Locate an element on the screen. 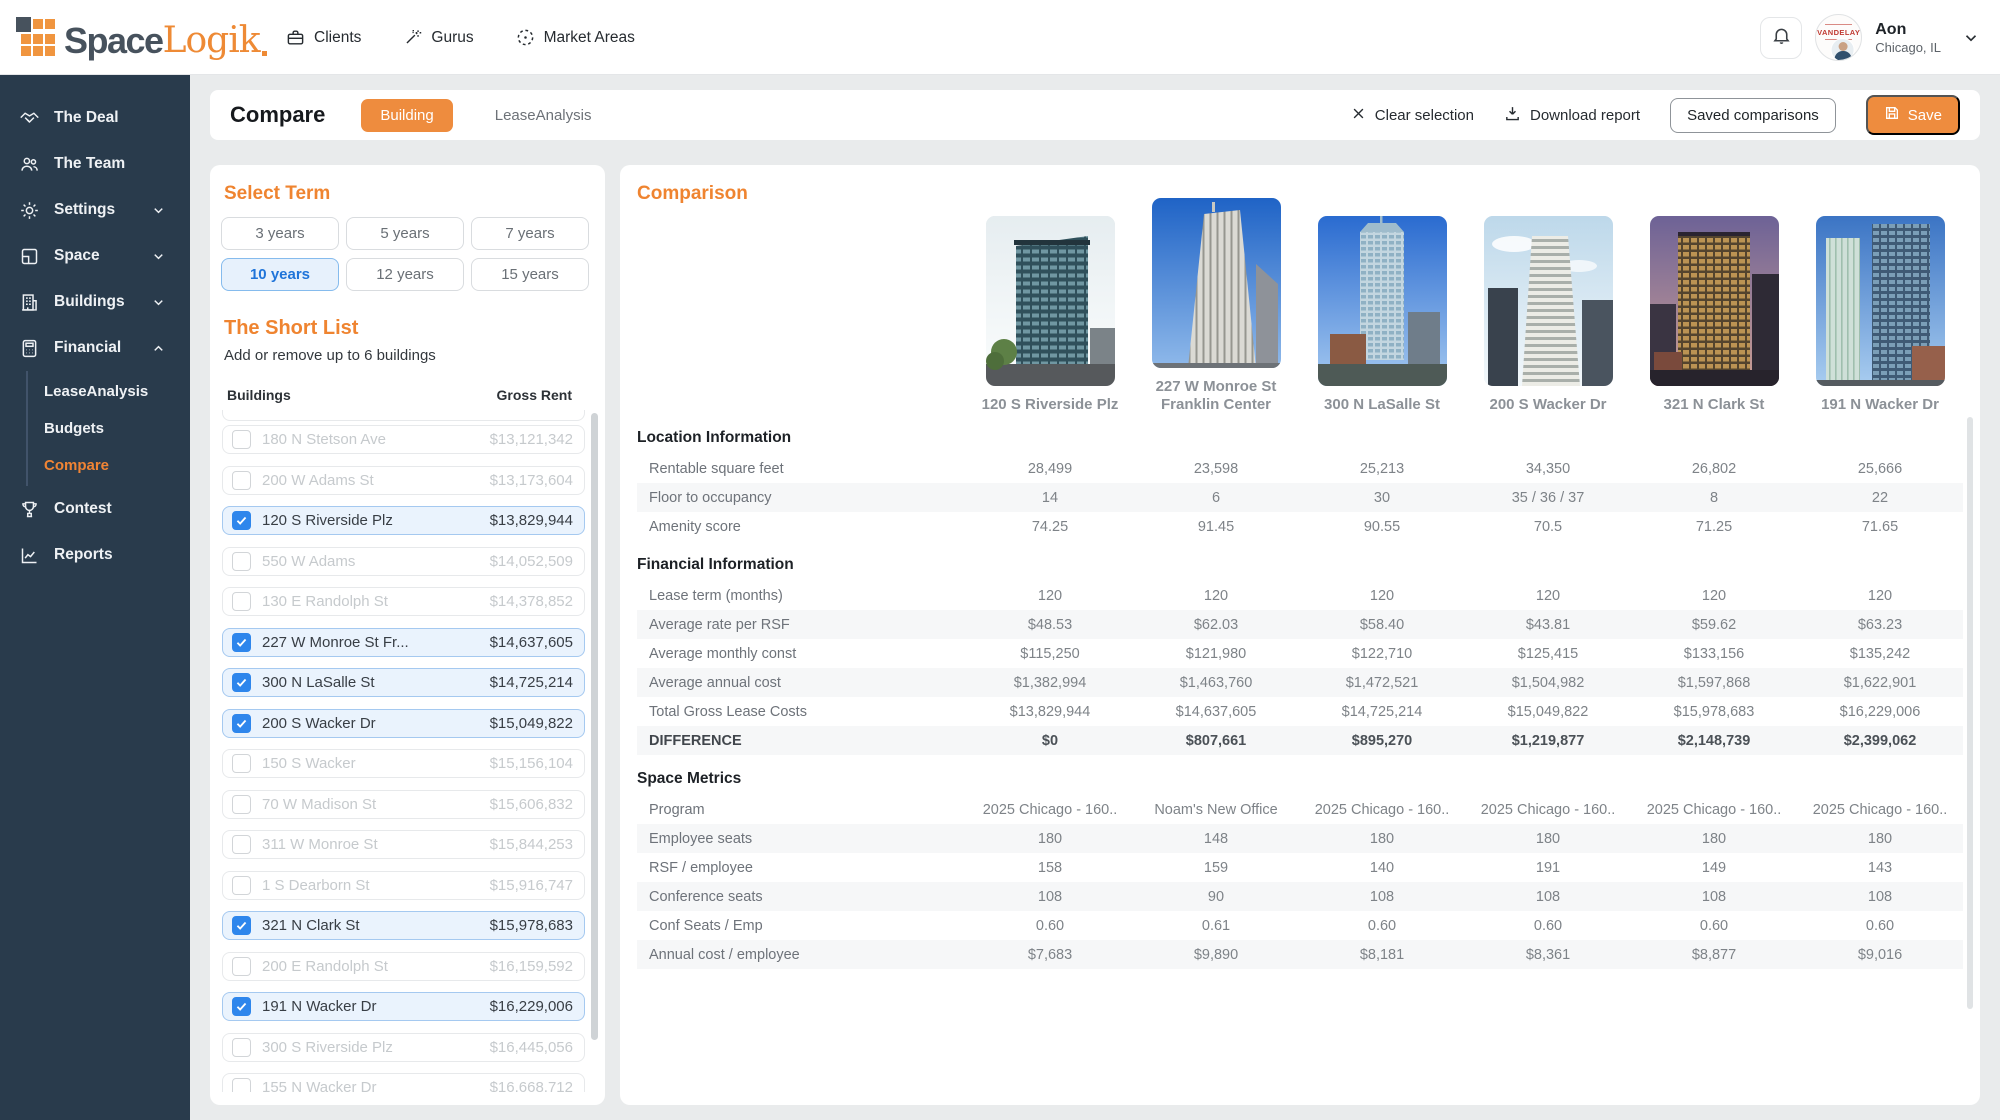 The width and height of the screenshot is (2000, 1120). shortlist-row: 180 N Stetson Ave $13,121,342 is located at coordinates (403, 439).